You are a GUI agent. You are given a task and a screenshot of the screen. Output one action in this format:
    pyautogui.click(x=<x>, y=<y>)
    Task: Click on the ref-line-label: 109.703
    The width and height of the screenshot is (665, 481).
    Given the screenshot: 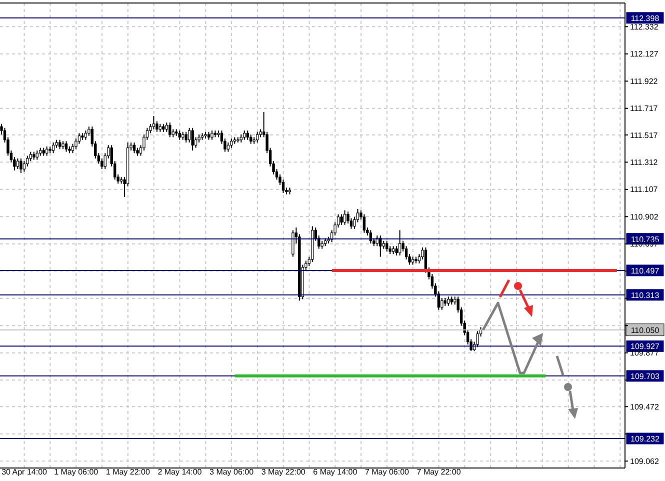 What is the action you would take?
    pyautogui.click(x=645, y=376)
    